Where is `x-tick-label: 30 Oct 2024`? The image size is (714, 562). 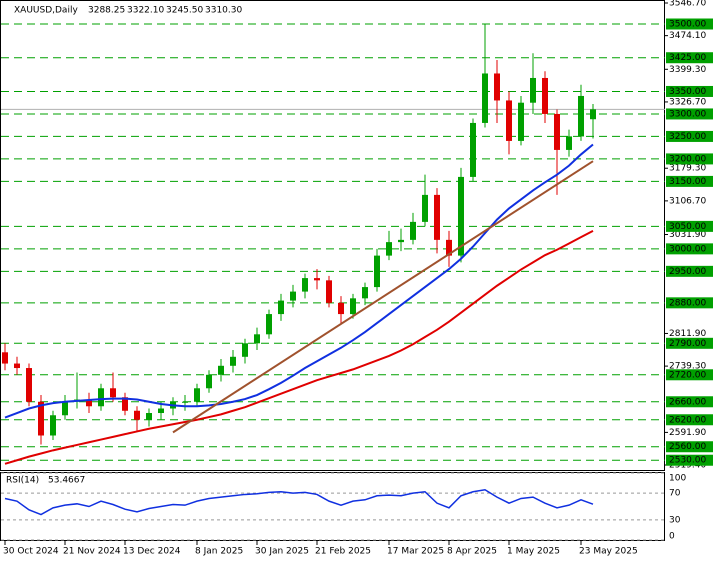 x-tick-label: 30 Oct 2024 is located at coordinates (31, 552).